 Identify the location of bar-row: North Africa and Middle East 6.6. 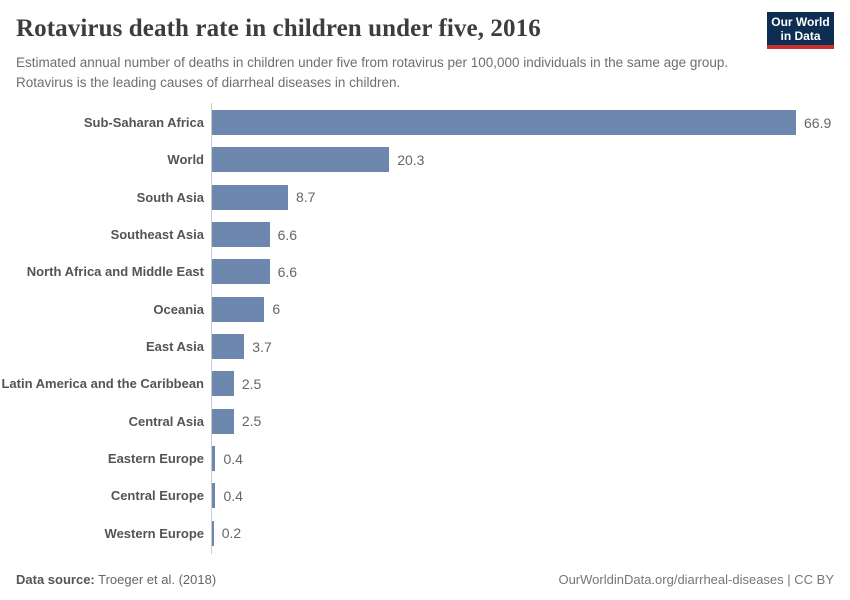
(425, 271).